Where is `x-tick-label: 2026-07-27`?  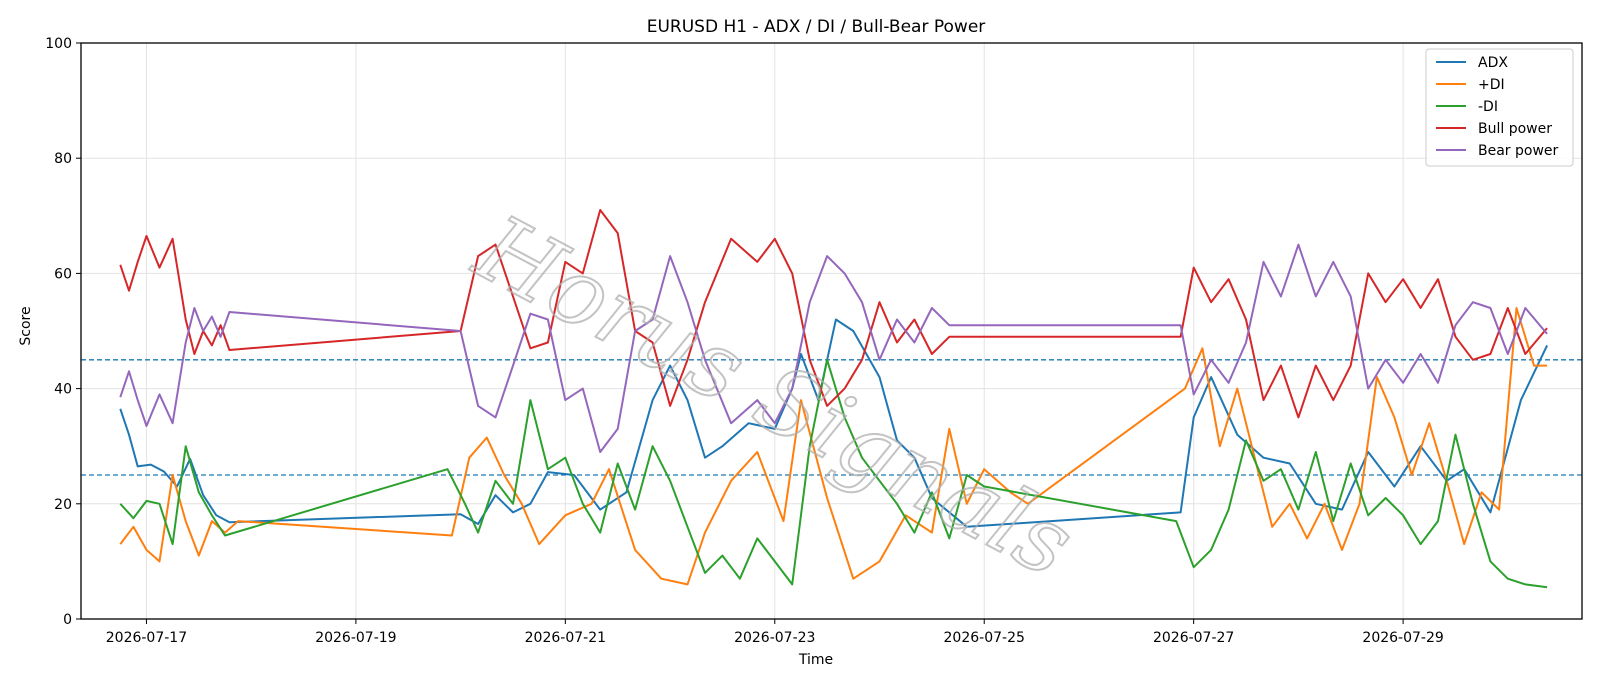 x-tick-label: 2026-07-27 is located at coordinates (1193, 638).